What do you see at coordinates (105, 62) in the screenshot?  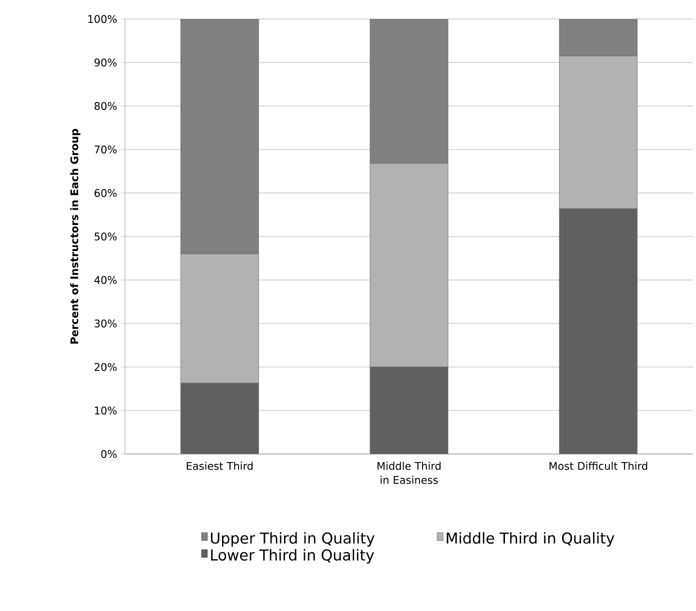 I see `y-tick-label: 90%` at bounding box center [105, 62].